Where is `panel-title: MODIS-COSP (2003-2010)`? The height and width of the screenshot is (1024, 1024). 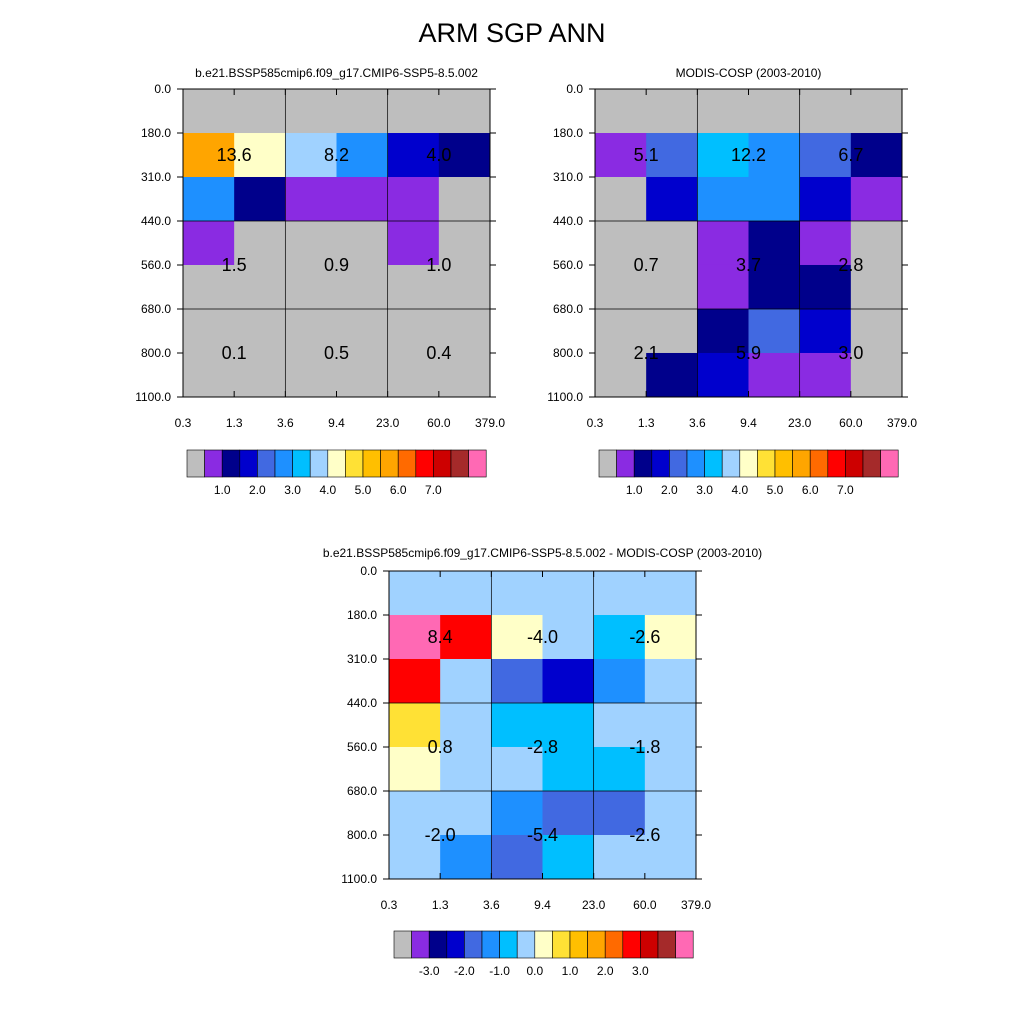 panel-title: MODIS-COSP (2003-2010) is located at coordinates (749, 73).